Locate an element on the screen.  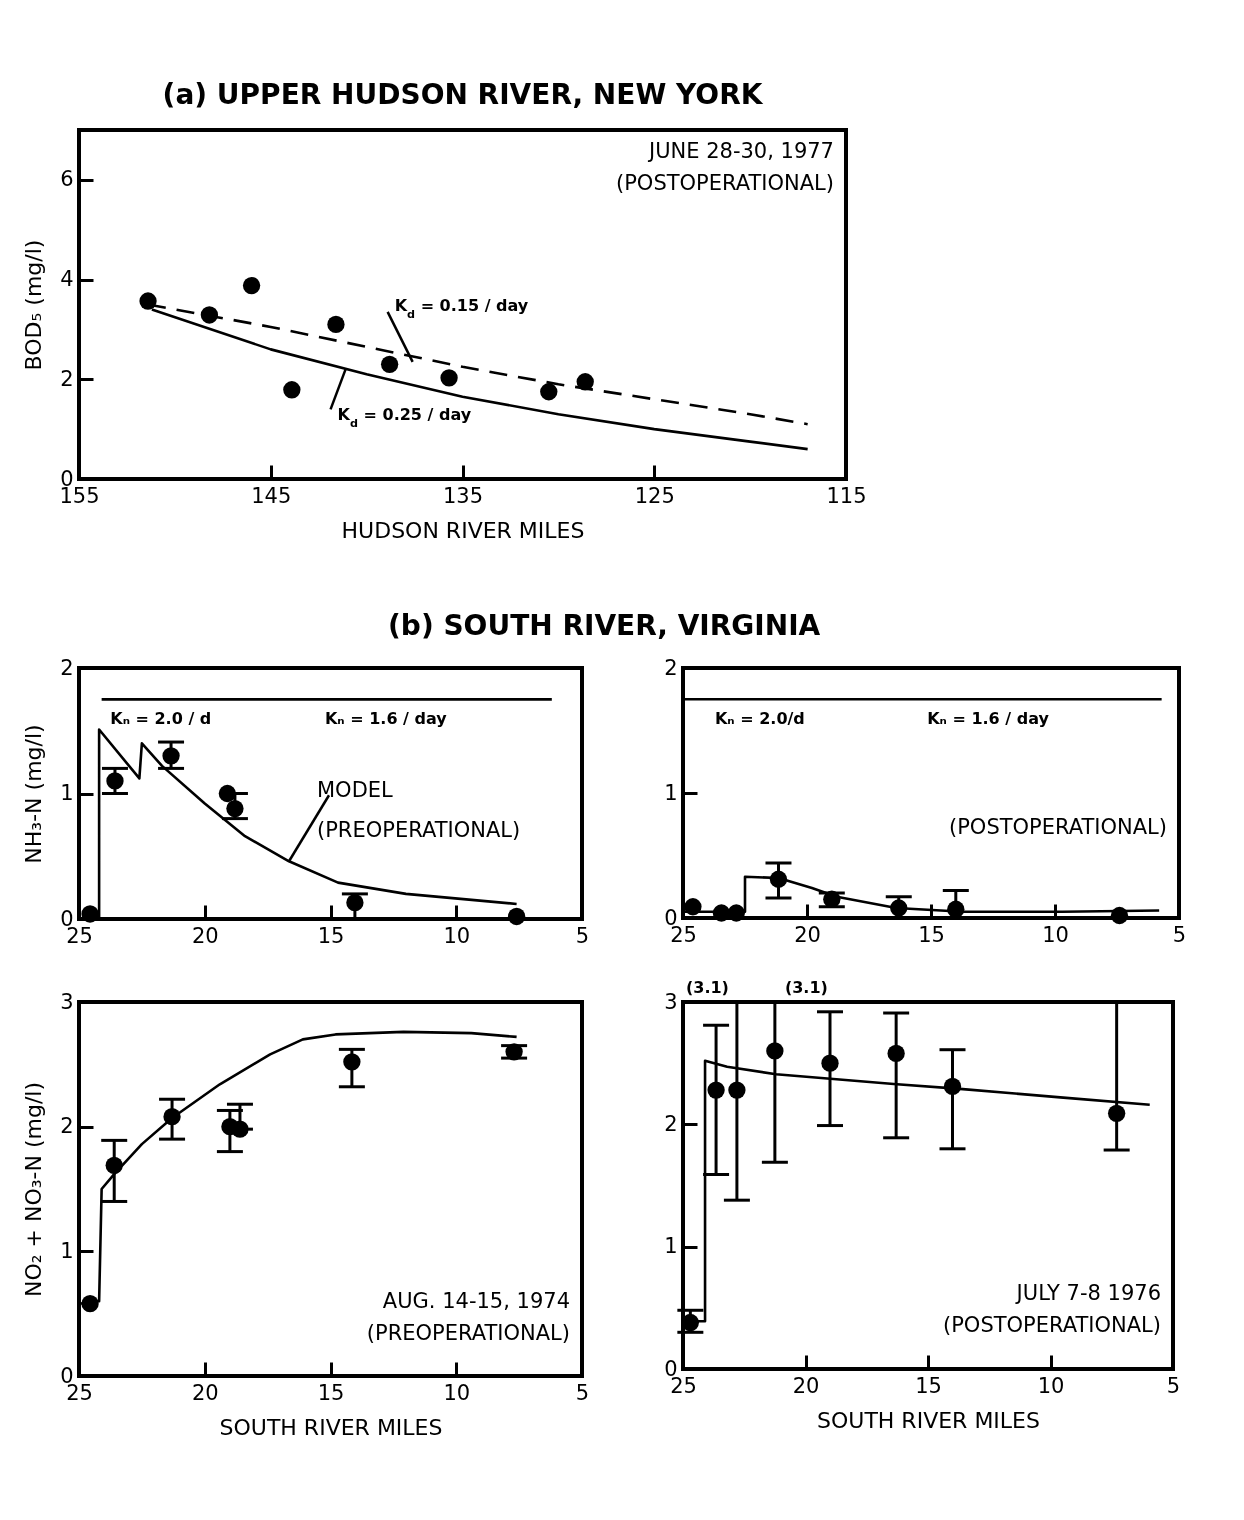
y-axis-title: NO₂ + NO₃-N (mg/l) is located at coordinates (34, 1189).